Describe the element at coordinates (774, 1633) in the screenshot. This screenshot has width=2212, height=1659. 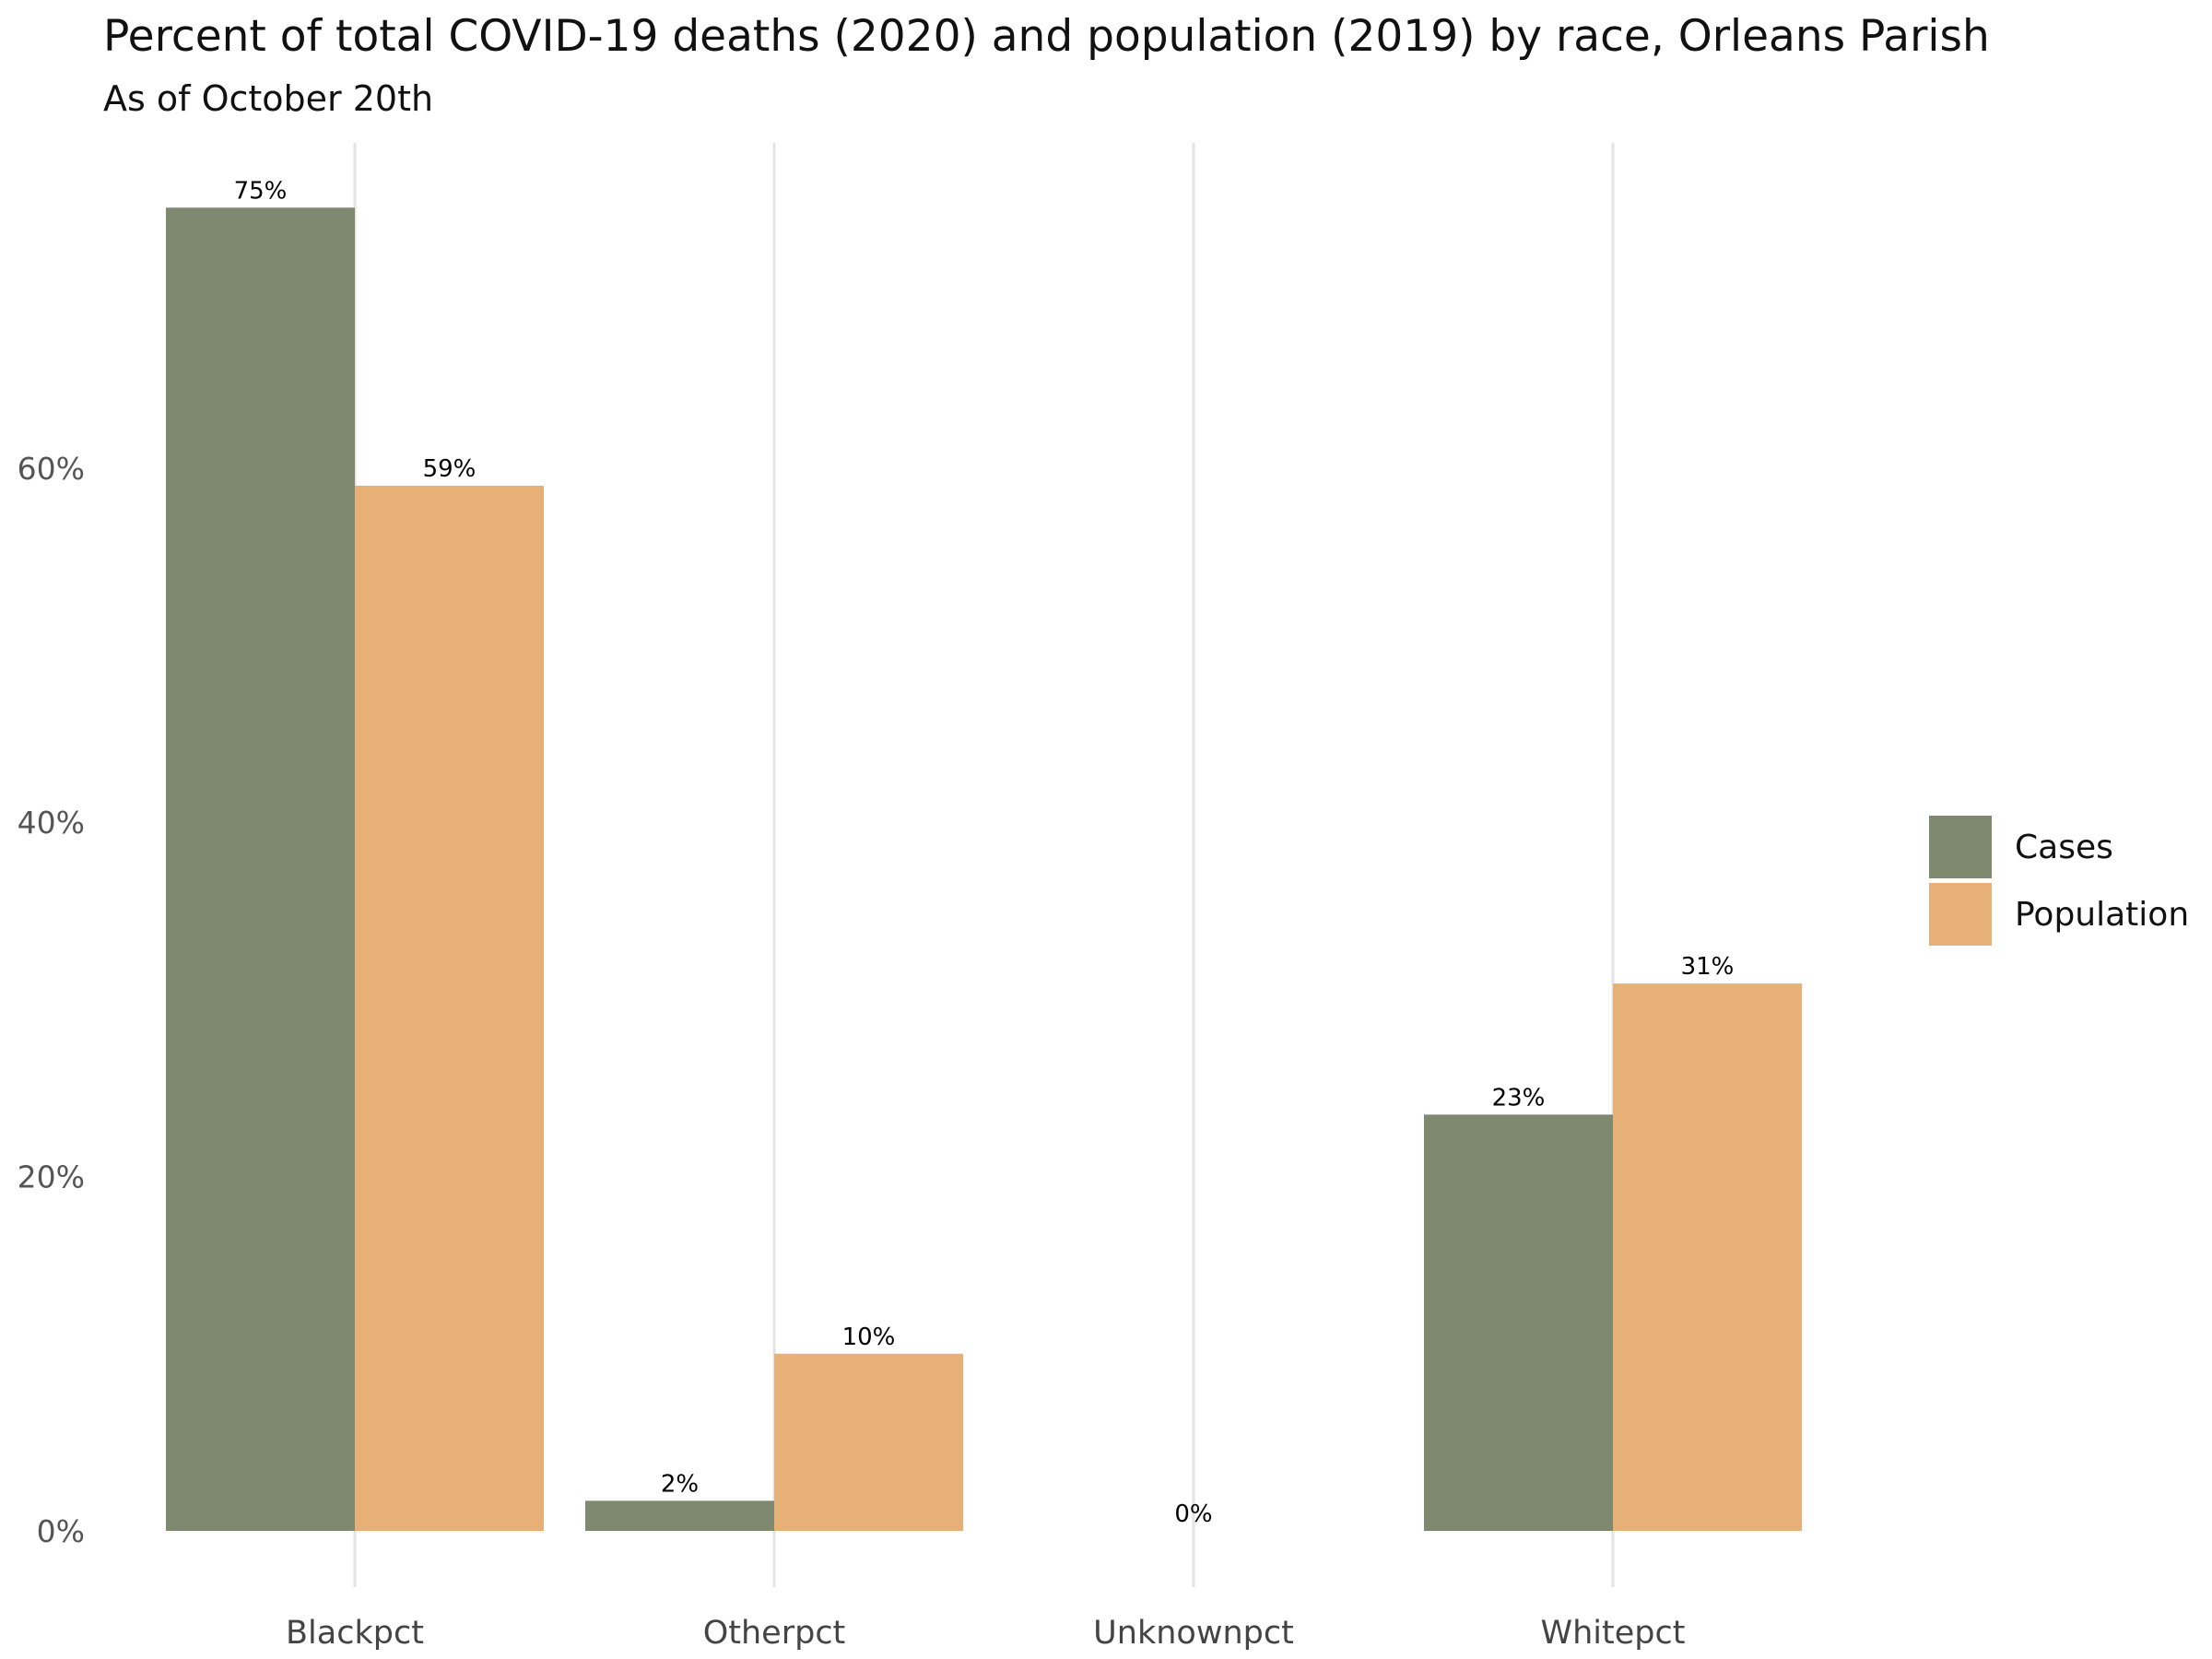
I see `x-tick-label: Otherpct` at that location.